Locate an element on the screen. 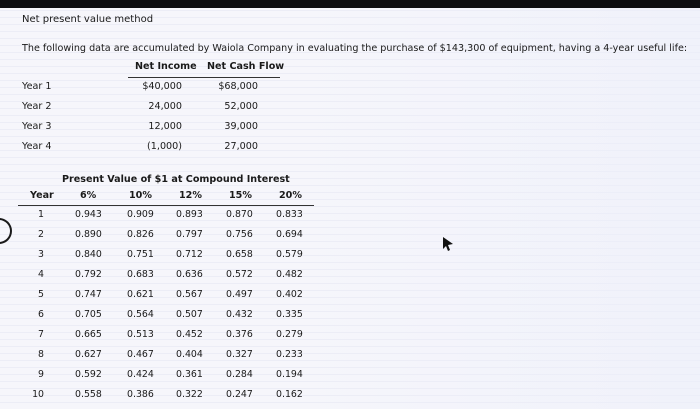 The width and height of the screenshot is (700, 409). year-label: Year 3 is located at coordinates (37, 126).